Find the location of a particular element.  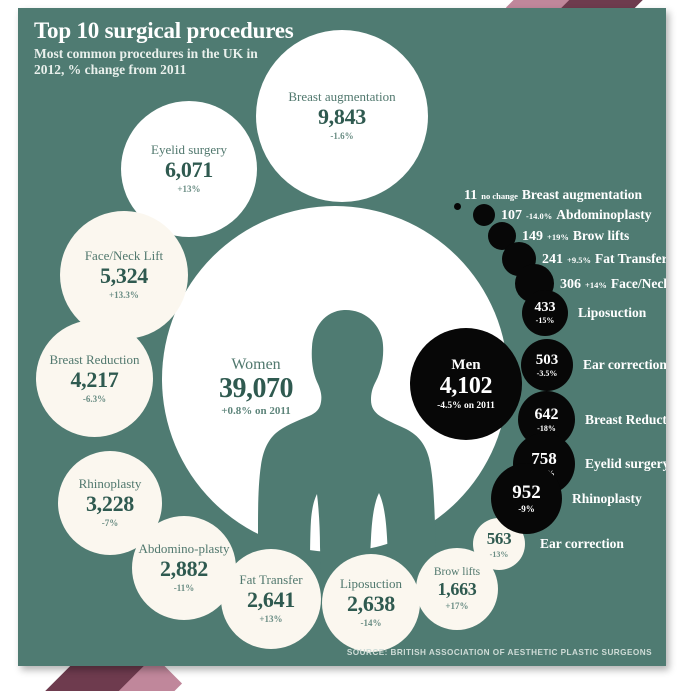

bubble-label: Abdomino-plasty is located at coordinates (184, 549).